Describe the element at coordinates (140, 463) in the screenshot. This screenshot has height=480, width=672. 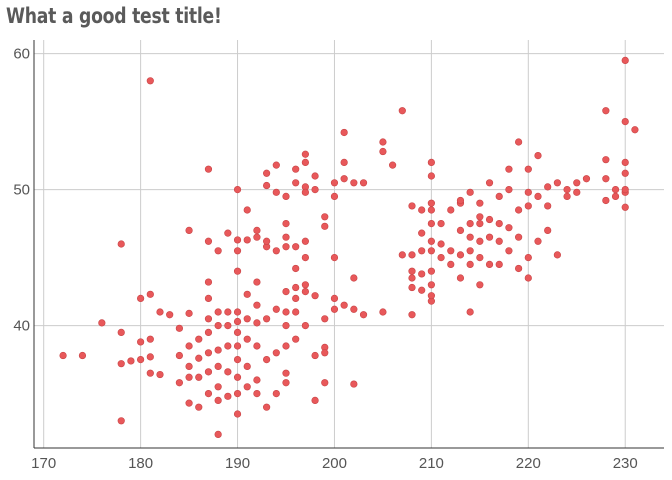
I see `x-tick-label: 180` at that location.